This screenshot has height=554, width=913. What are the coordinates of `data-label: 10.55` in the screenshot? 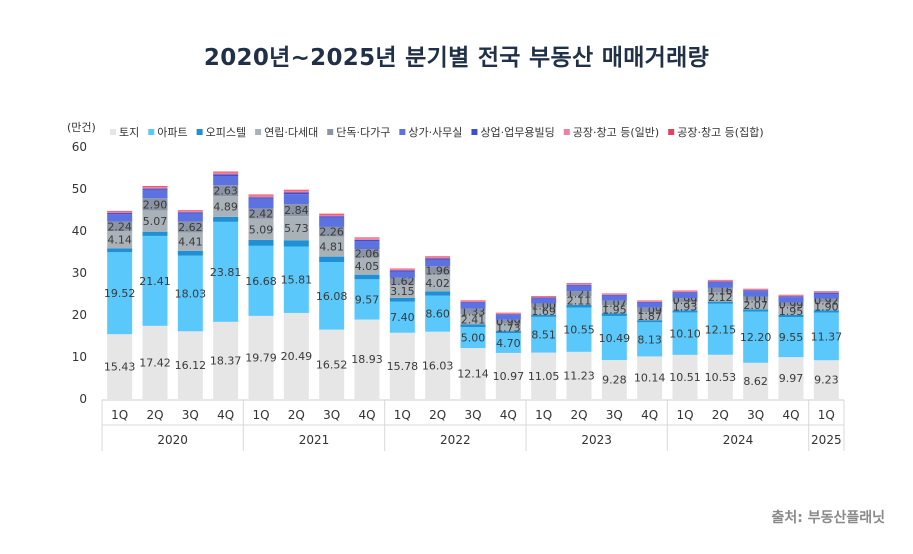 It's located at (579, 330).